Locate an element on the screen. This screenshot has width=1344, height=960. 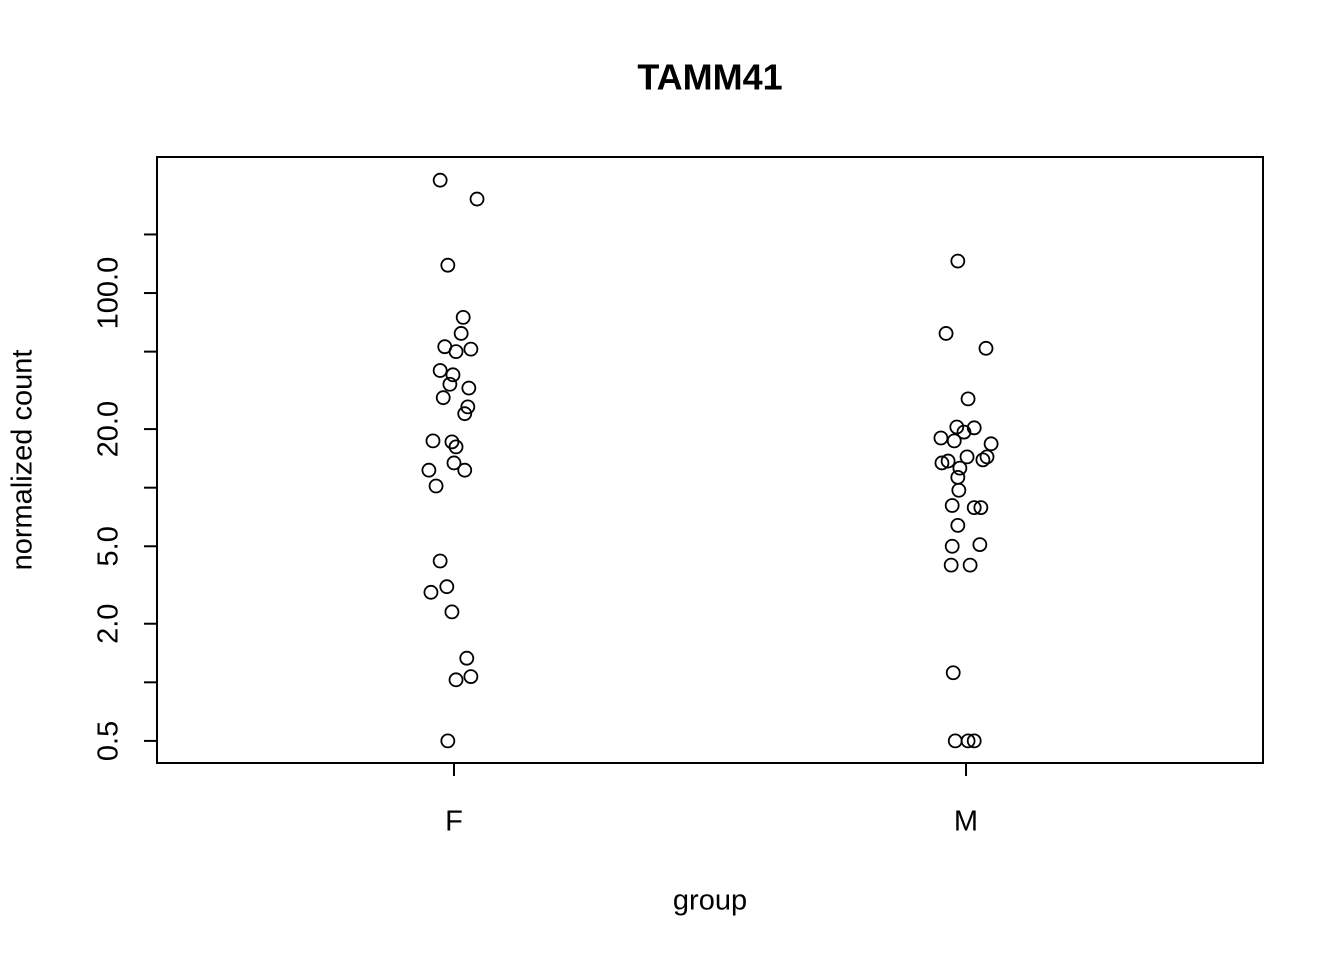
y-axis-label: normalized count is located at coordinates (23, 460).